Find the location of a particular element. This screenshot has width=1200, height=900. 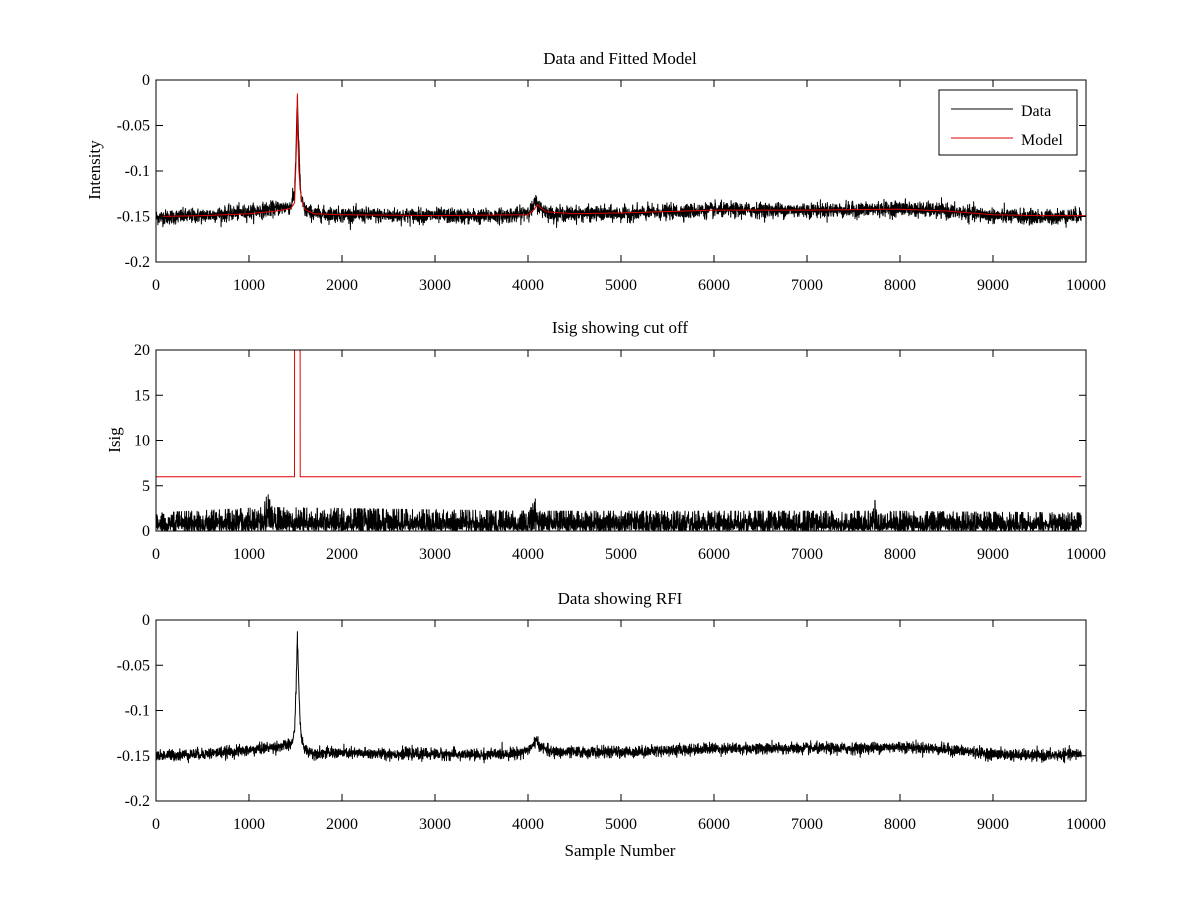

subplot-3-xlabel: Sample Number is located at coordinates (620, 850).